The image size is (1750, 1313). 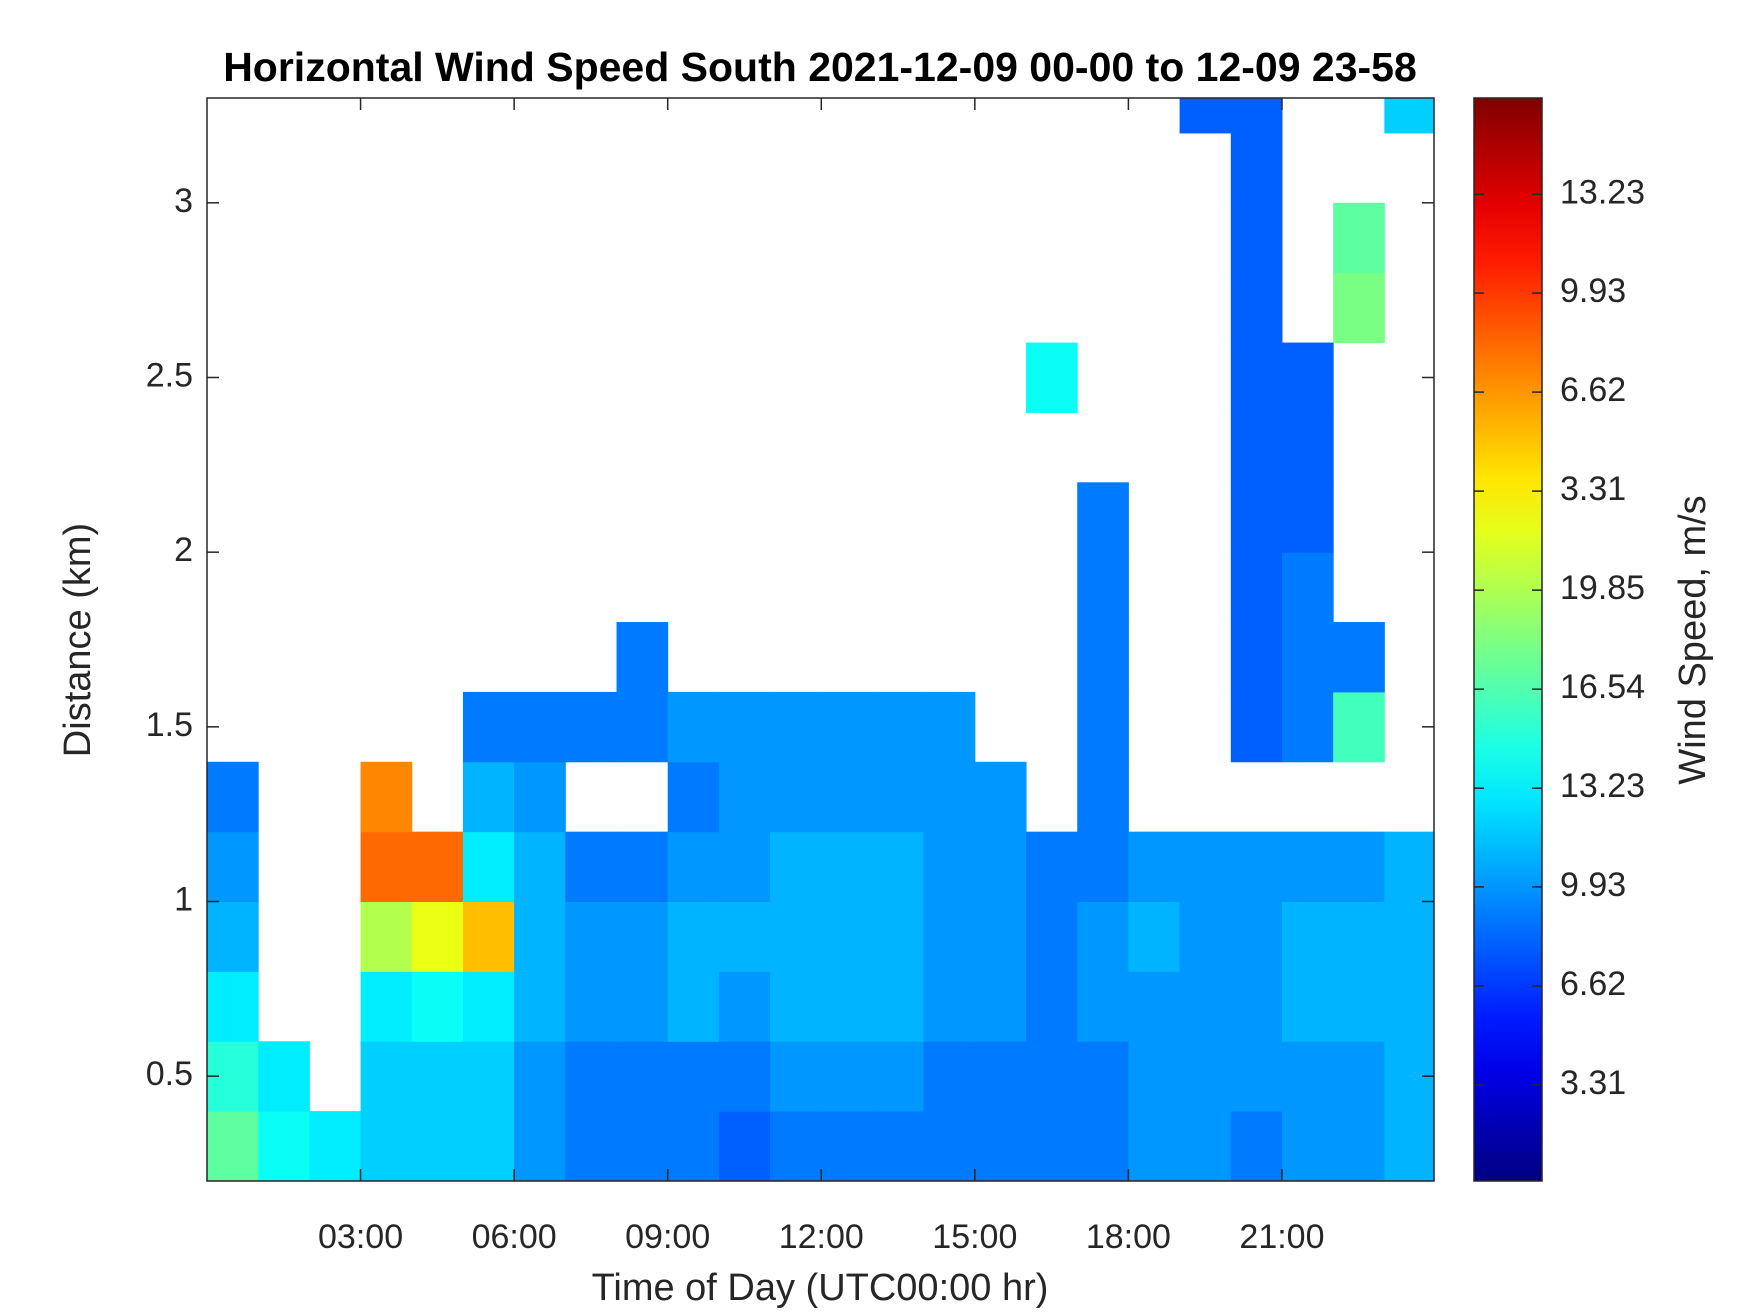 What do you see at coordinates (667, 1237) in the screenshot?
I see `x-tick-label: 09:00` at bounding box center [667, 1237].